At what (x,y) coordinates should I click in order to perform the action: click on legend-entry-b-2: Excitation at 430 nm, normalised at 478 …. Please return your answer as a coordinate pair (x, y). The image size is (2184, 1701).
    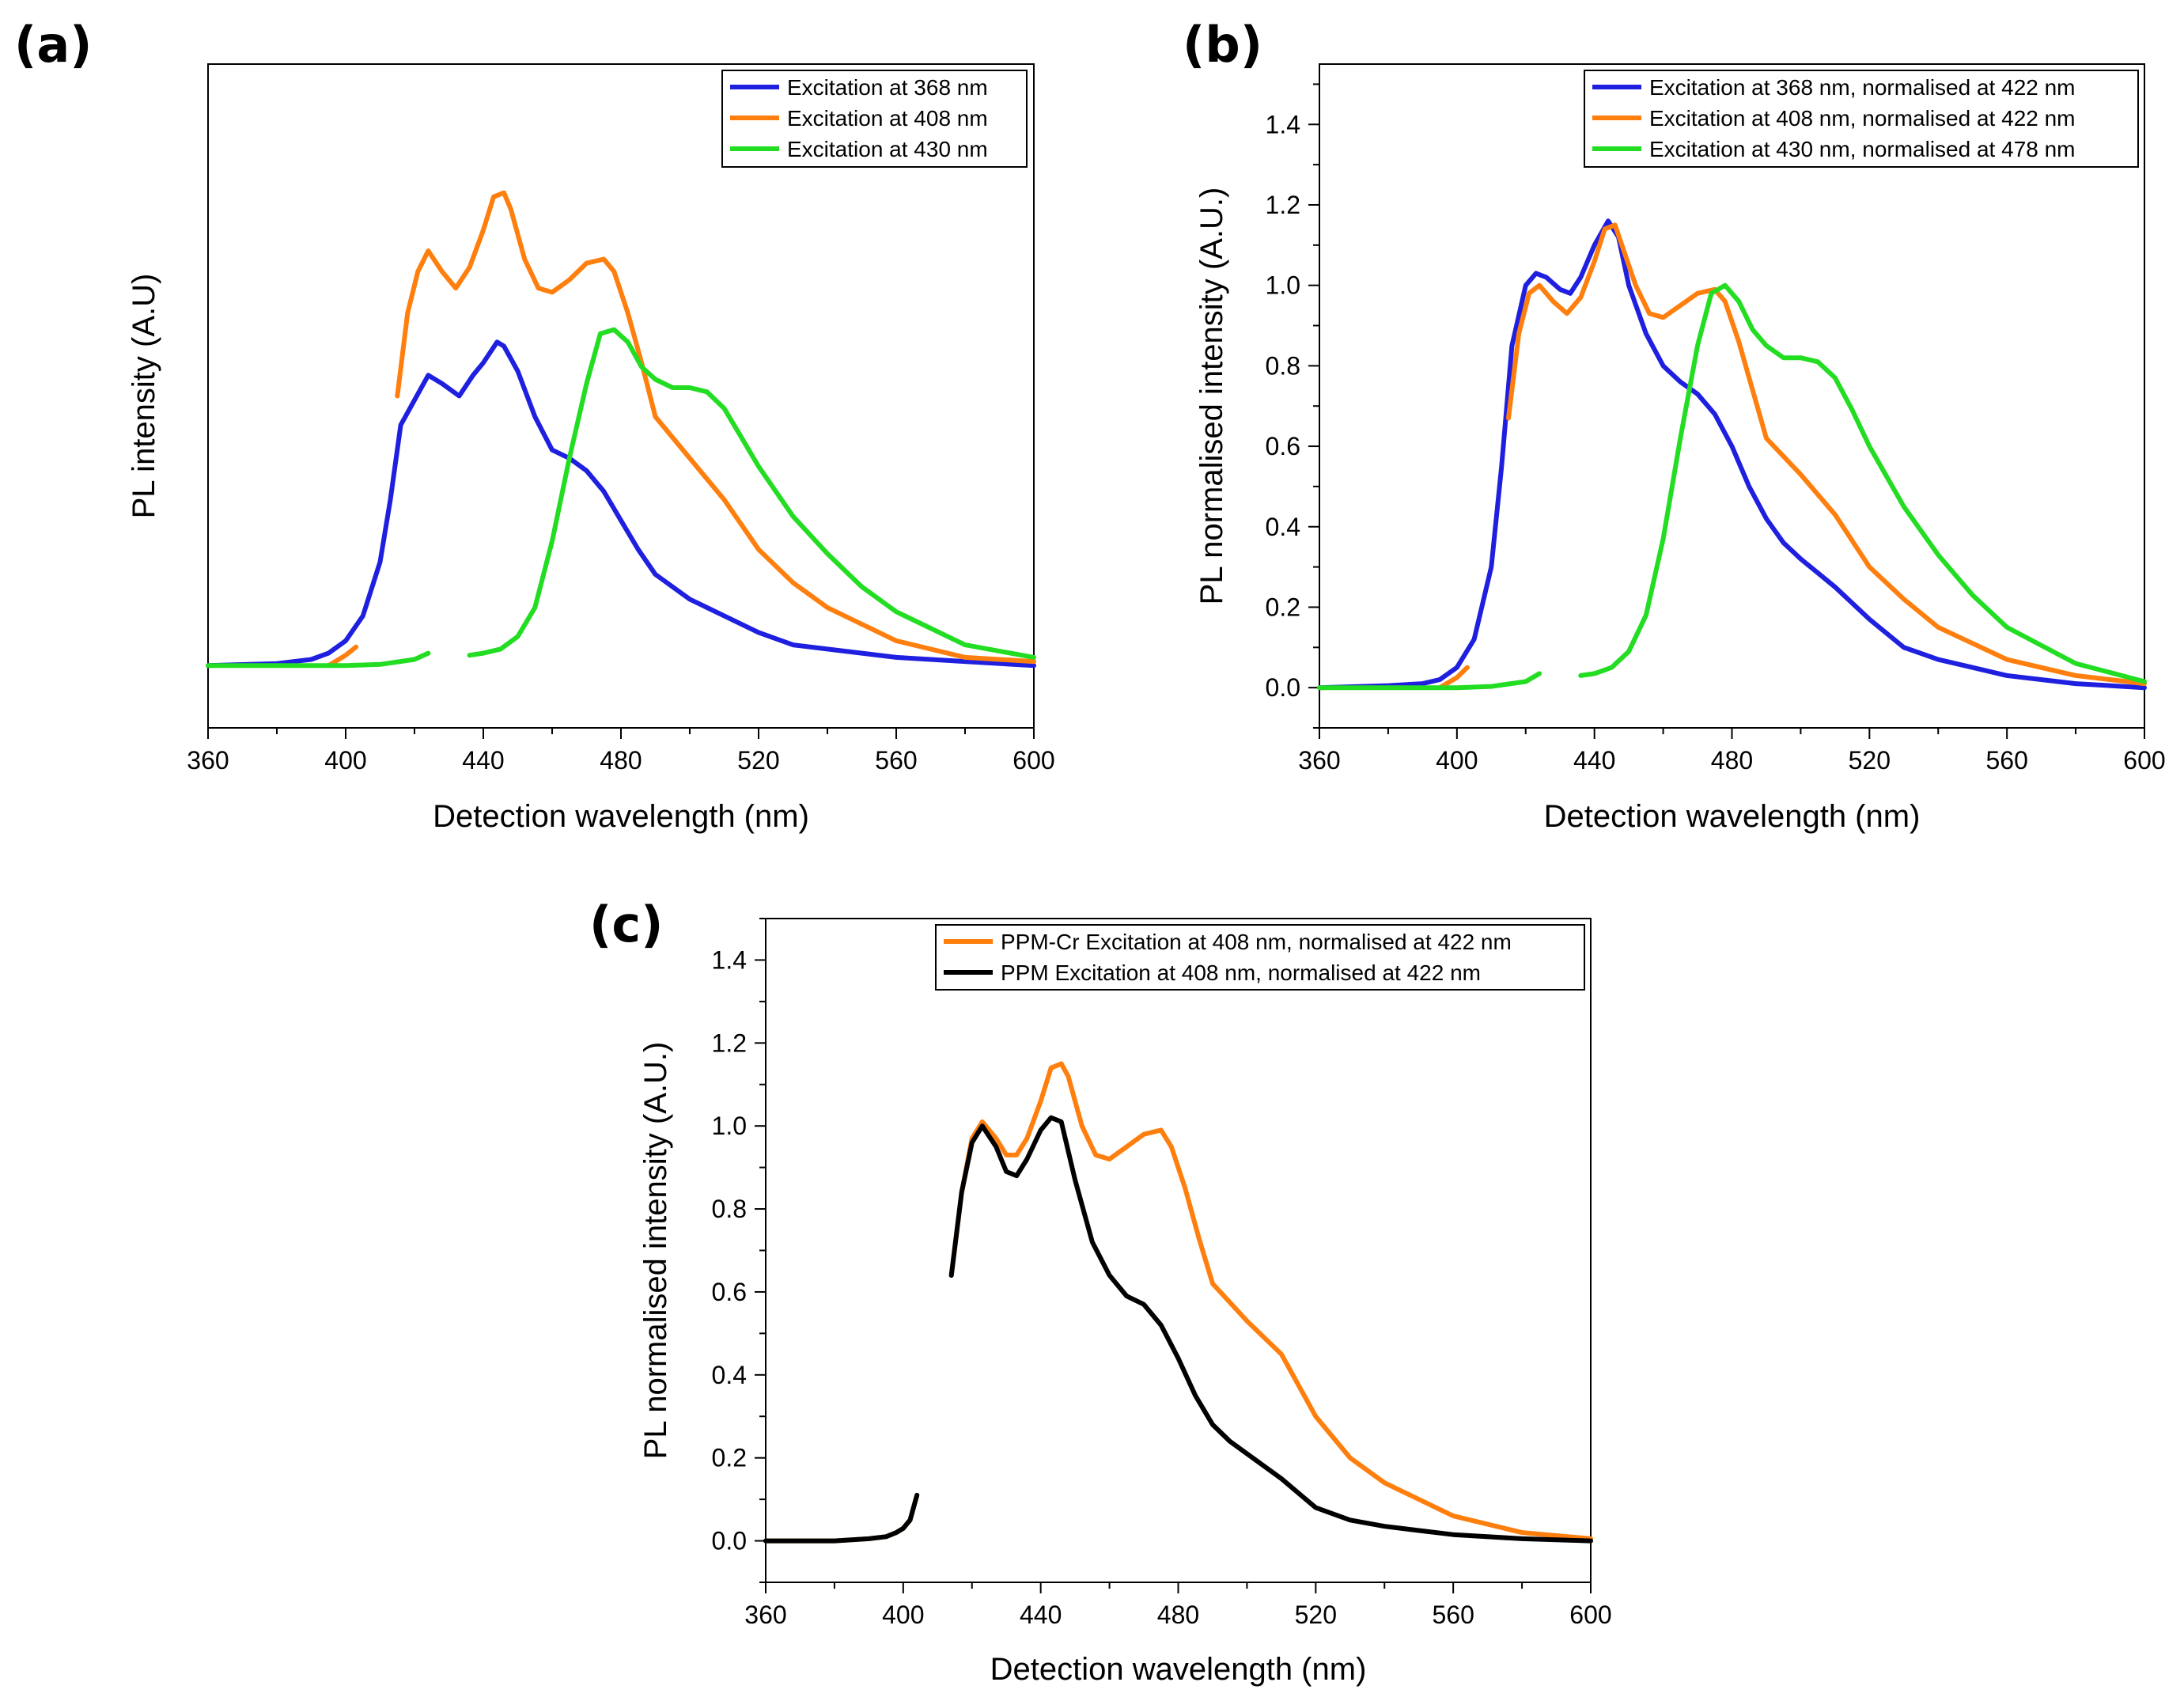
    Looking at the image, I should click on (1862, 149).